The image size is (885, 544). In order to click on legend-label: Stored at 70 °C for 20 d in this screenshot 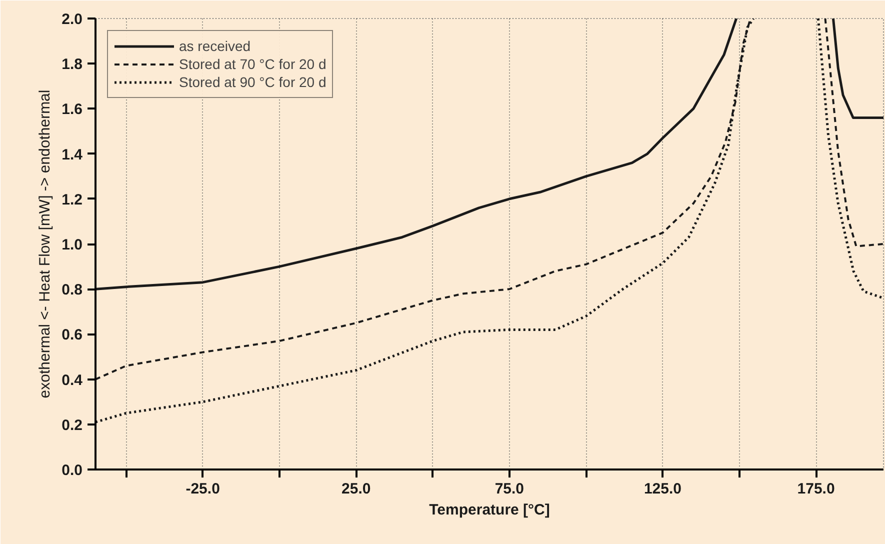, I will do `click(252, 64)`.